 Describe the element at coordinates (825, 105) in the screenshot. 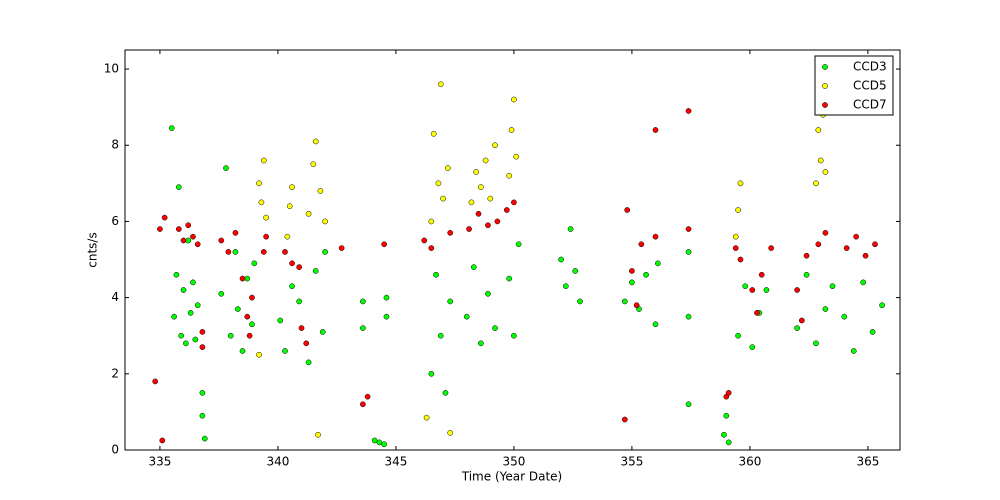

I see `legend-marker` at that location.